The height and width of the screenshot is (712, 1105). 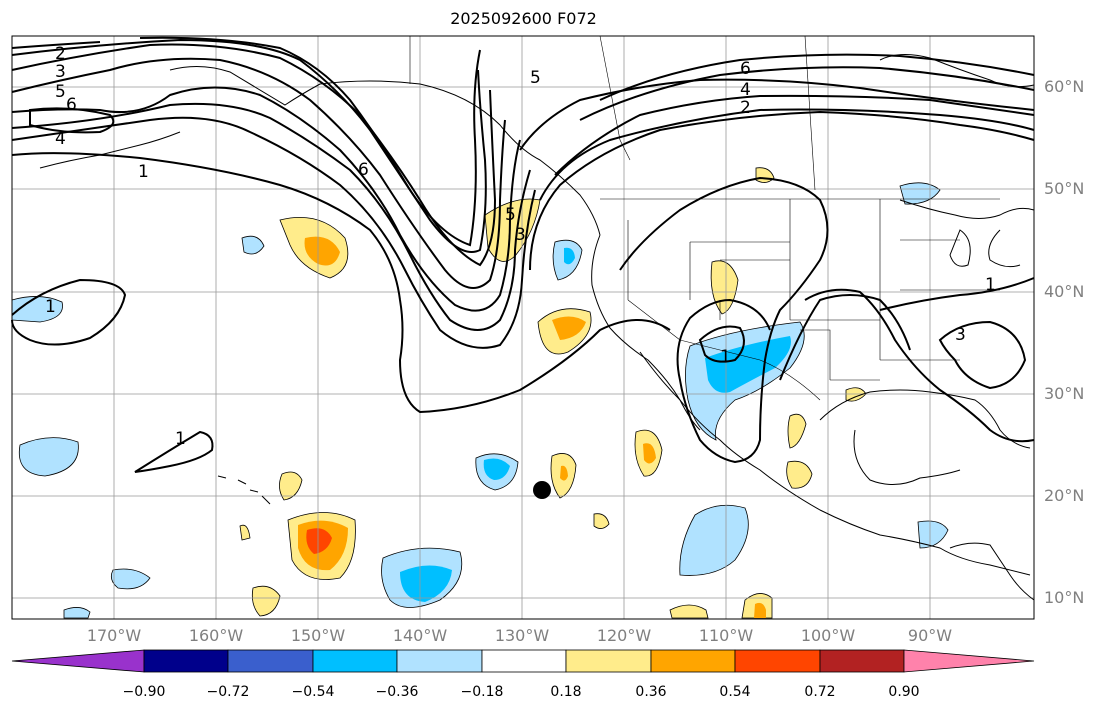 I want to click on colorbar-tick: −0.72, so click(x=228, y=692).